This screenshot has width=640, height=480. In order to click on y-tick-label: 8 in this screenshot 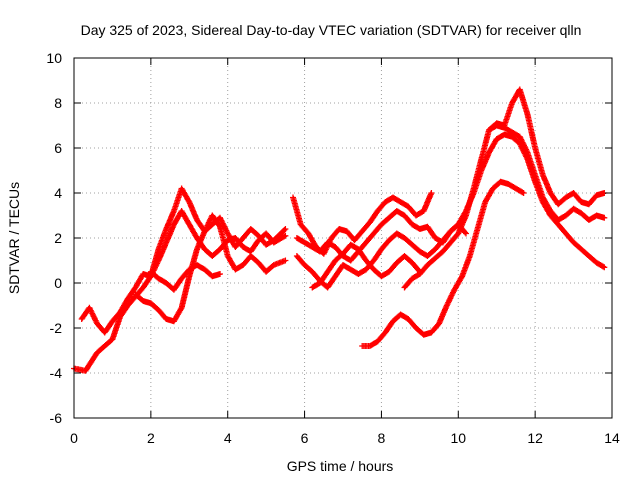, I will do `click(58, 103)`.